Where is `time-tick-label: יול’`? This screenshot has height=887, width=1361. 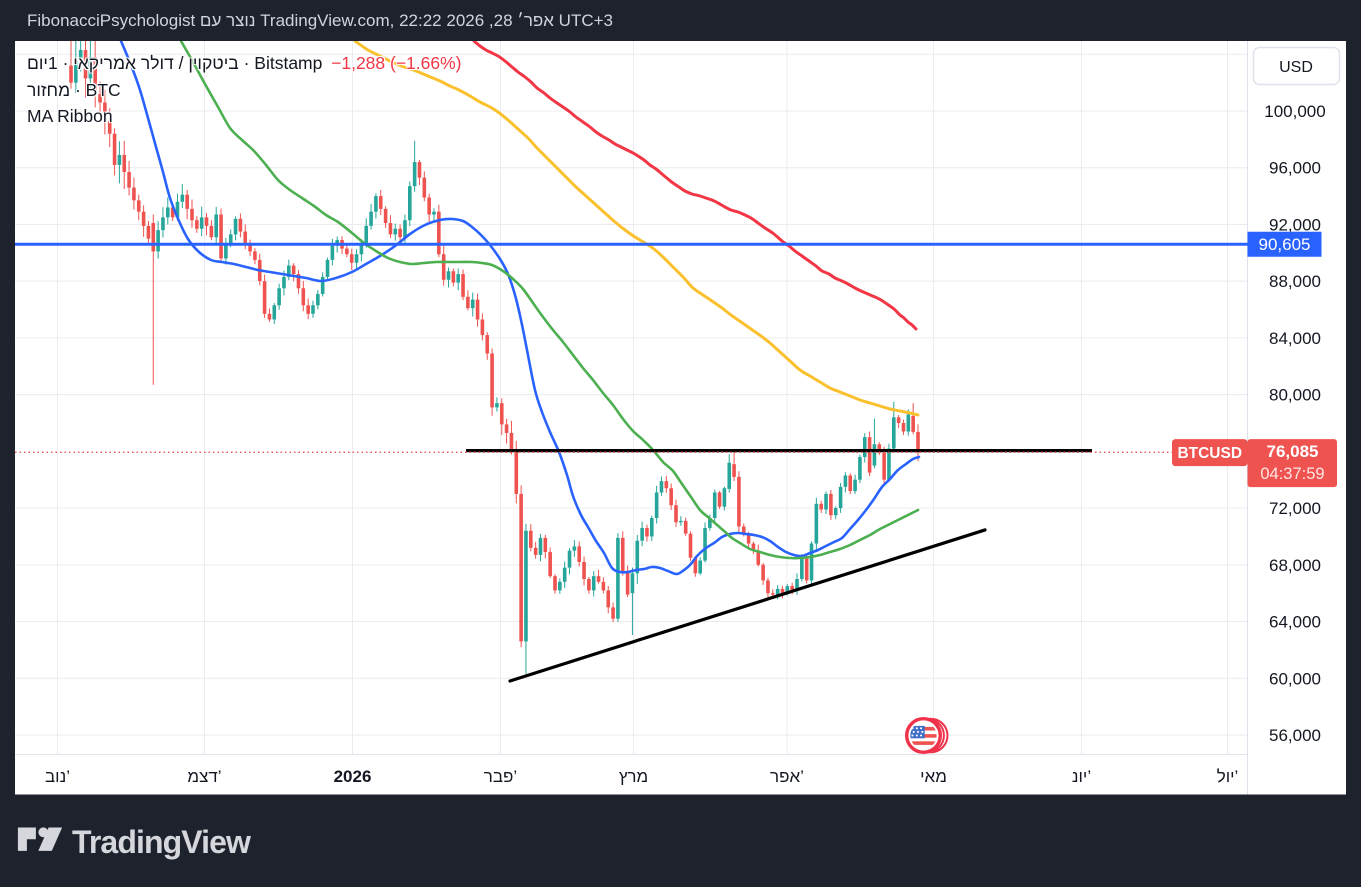
time-tick-label: יול’ is located at coordinates (1228, 776).